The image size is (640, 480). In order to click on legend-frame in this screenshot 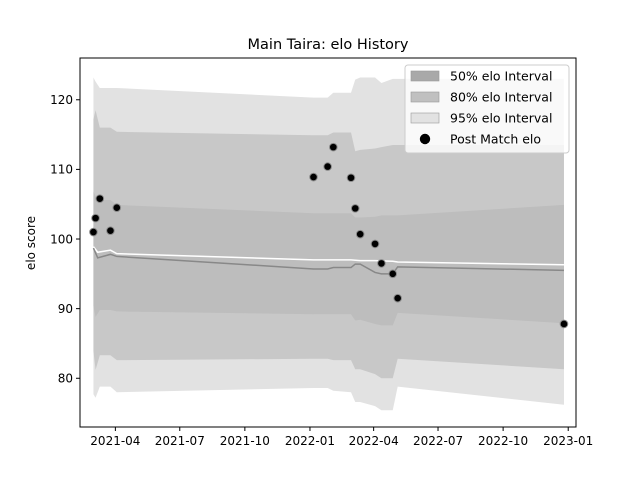, I will do `click(487, 109)`.